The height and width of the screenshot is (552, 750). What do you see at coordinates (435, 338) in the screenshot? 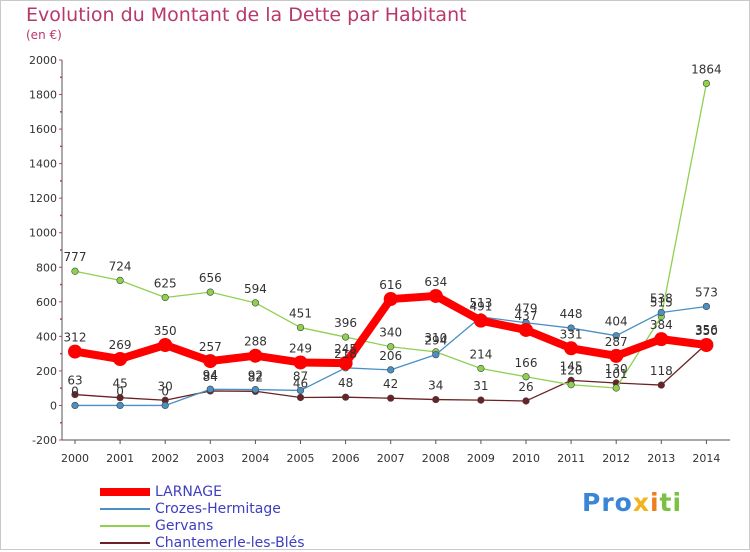
I see `data-label: 310` at bounding box center [435, 338].